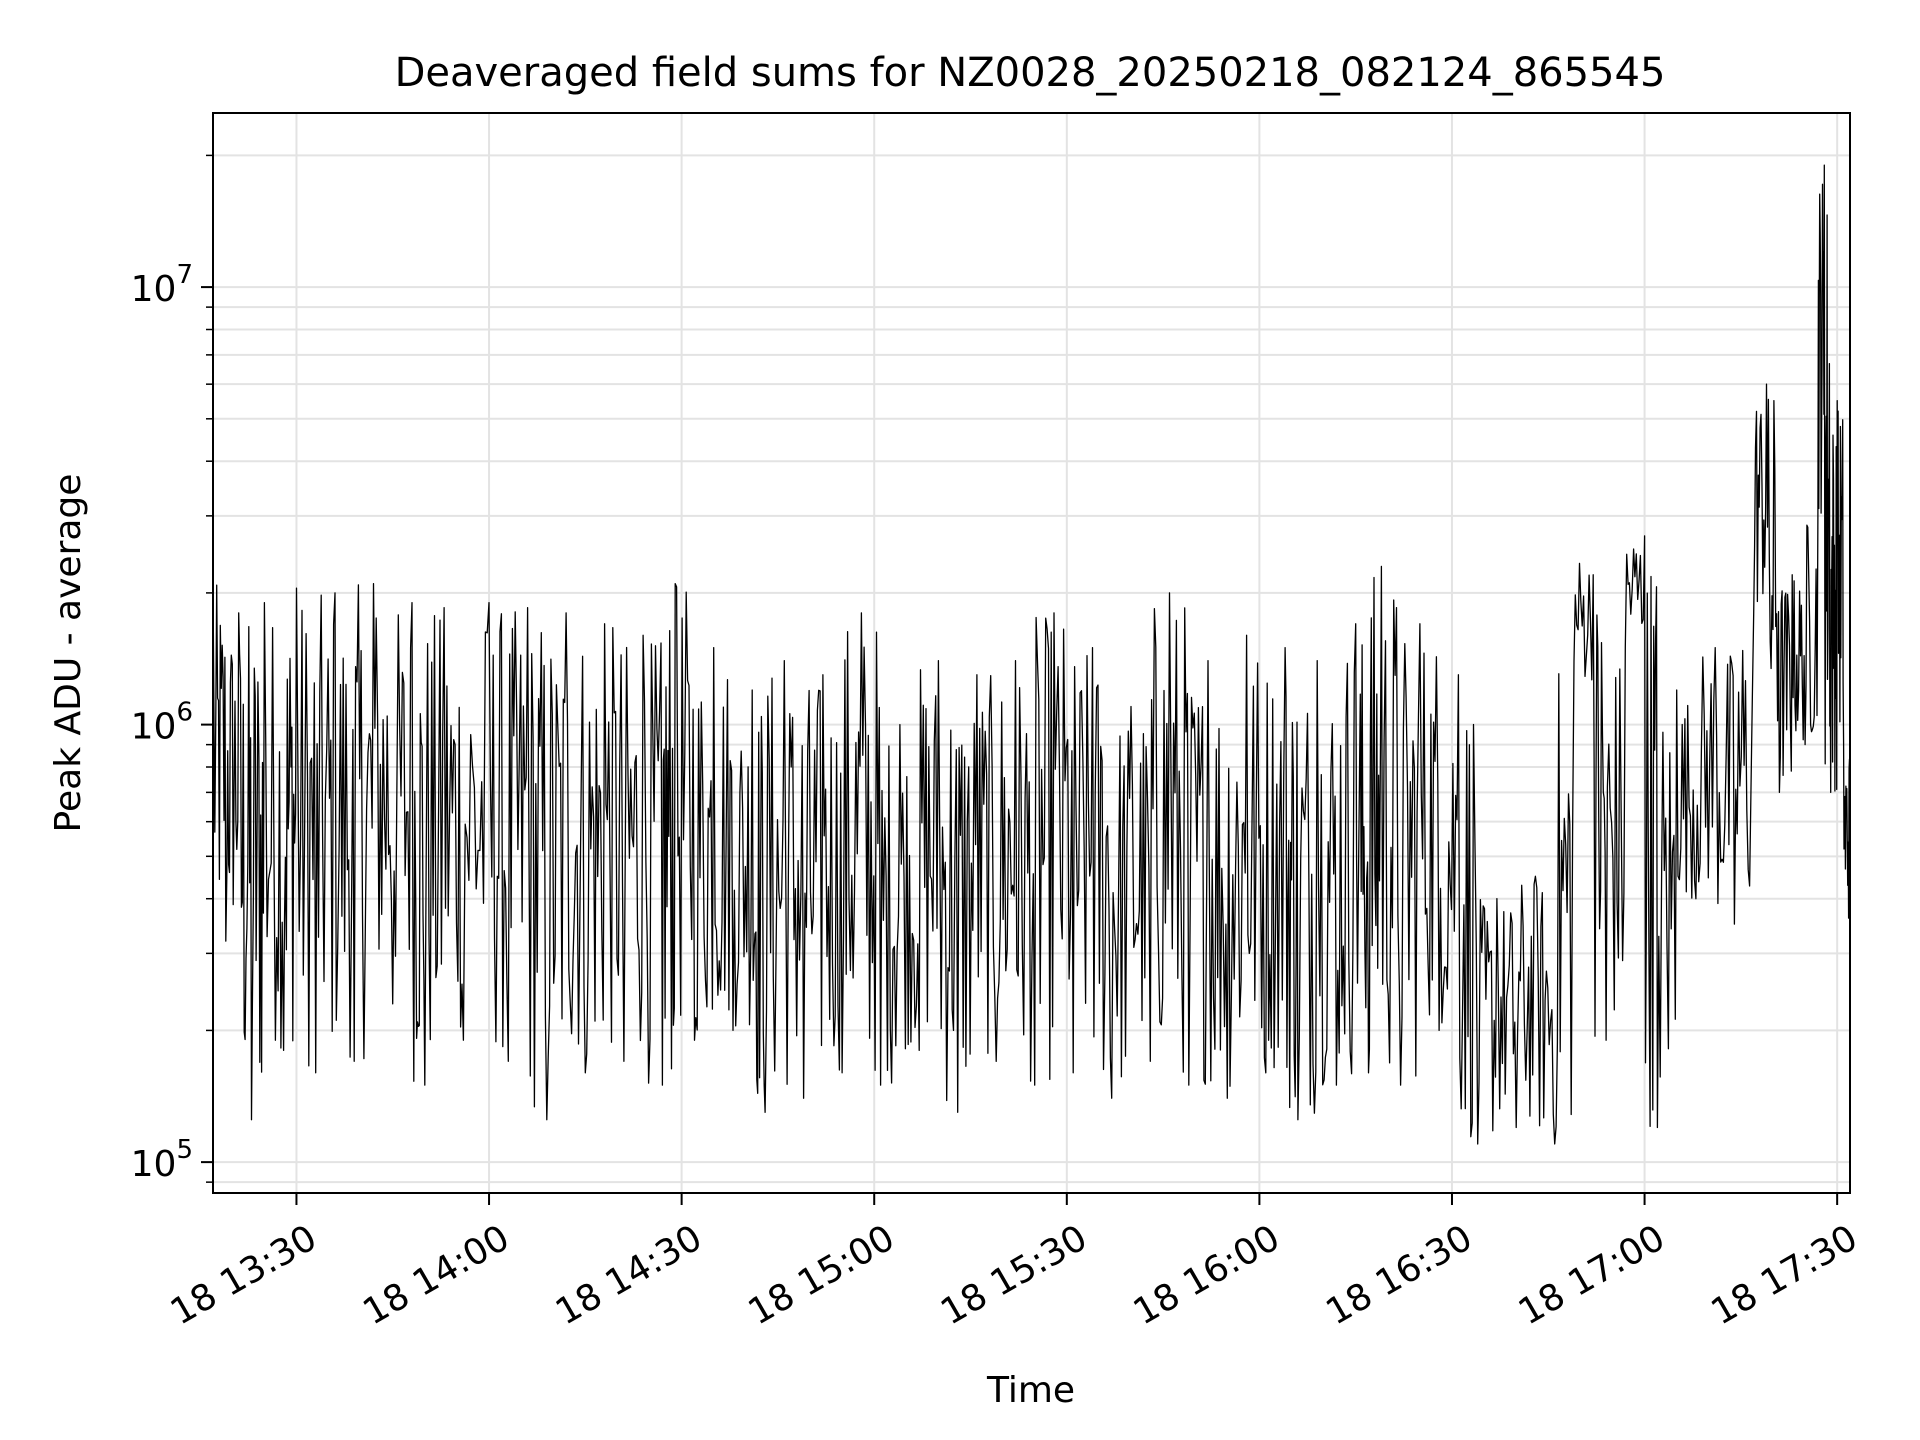 This screenshot has width=1920, height=1440. What do you see at coordinates (822, 1275) in the screenshot?
I see `x-tick-label: 18 15:00` at bounding box center [822, 1275].